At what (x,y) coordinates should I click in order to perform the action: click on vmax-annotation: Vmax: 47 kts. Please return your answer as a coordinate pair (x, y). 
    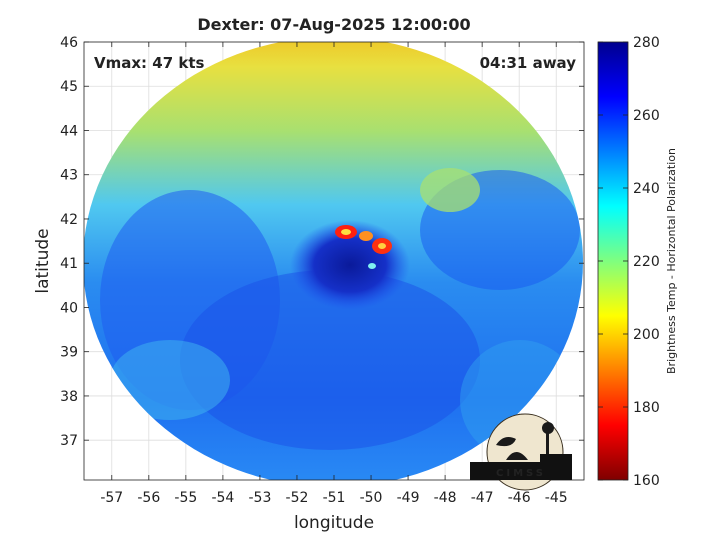
    Looking at the image, I should click on (149, 63).